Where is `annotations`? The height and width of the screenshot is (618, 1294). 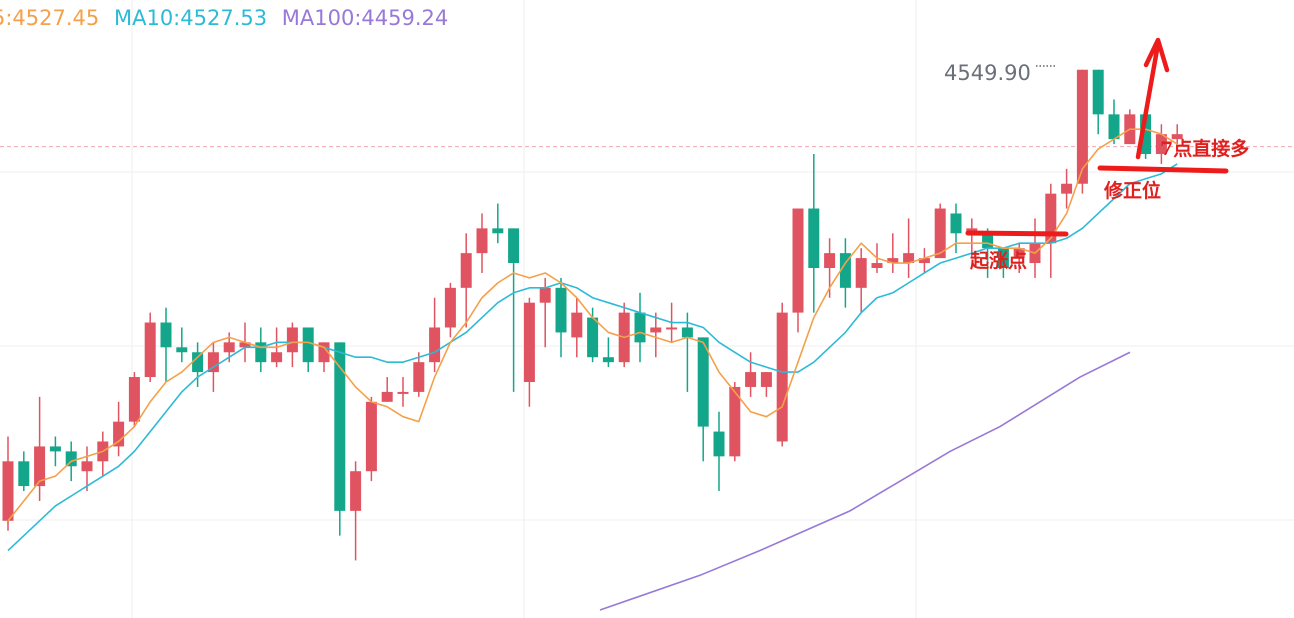
annotations is located at coordinates (1097, 137).